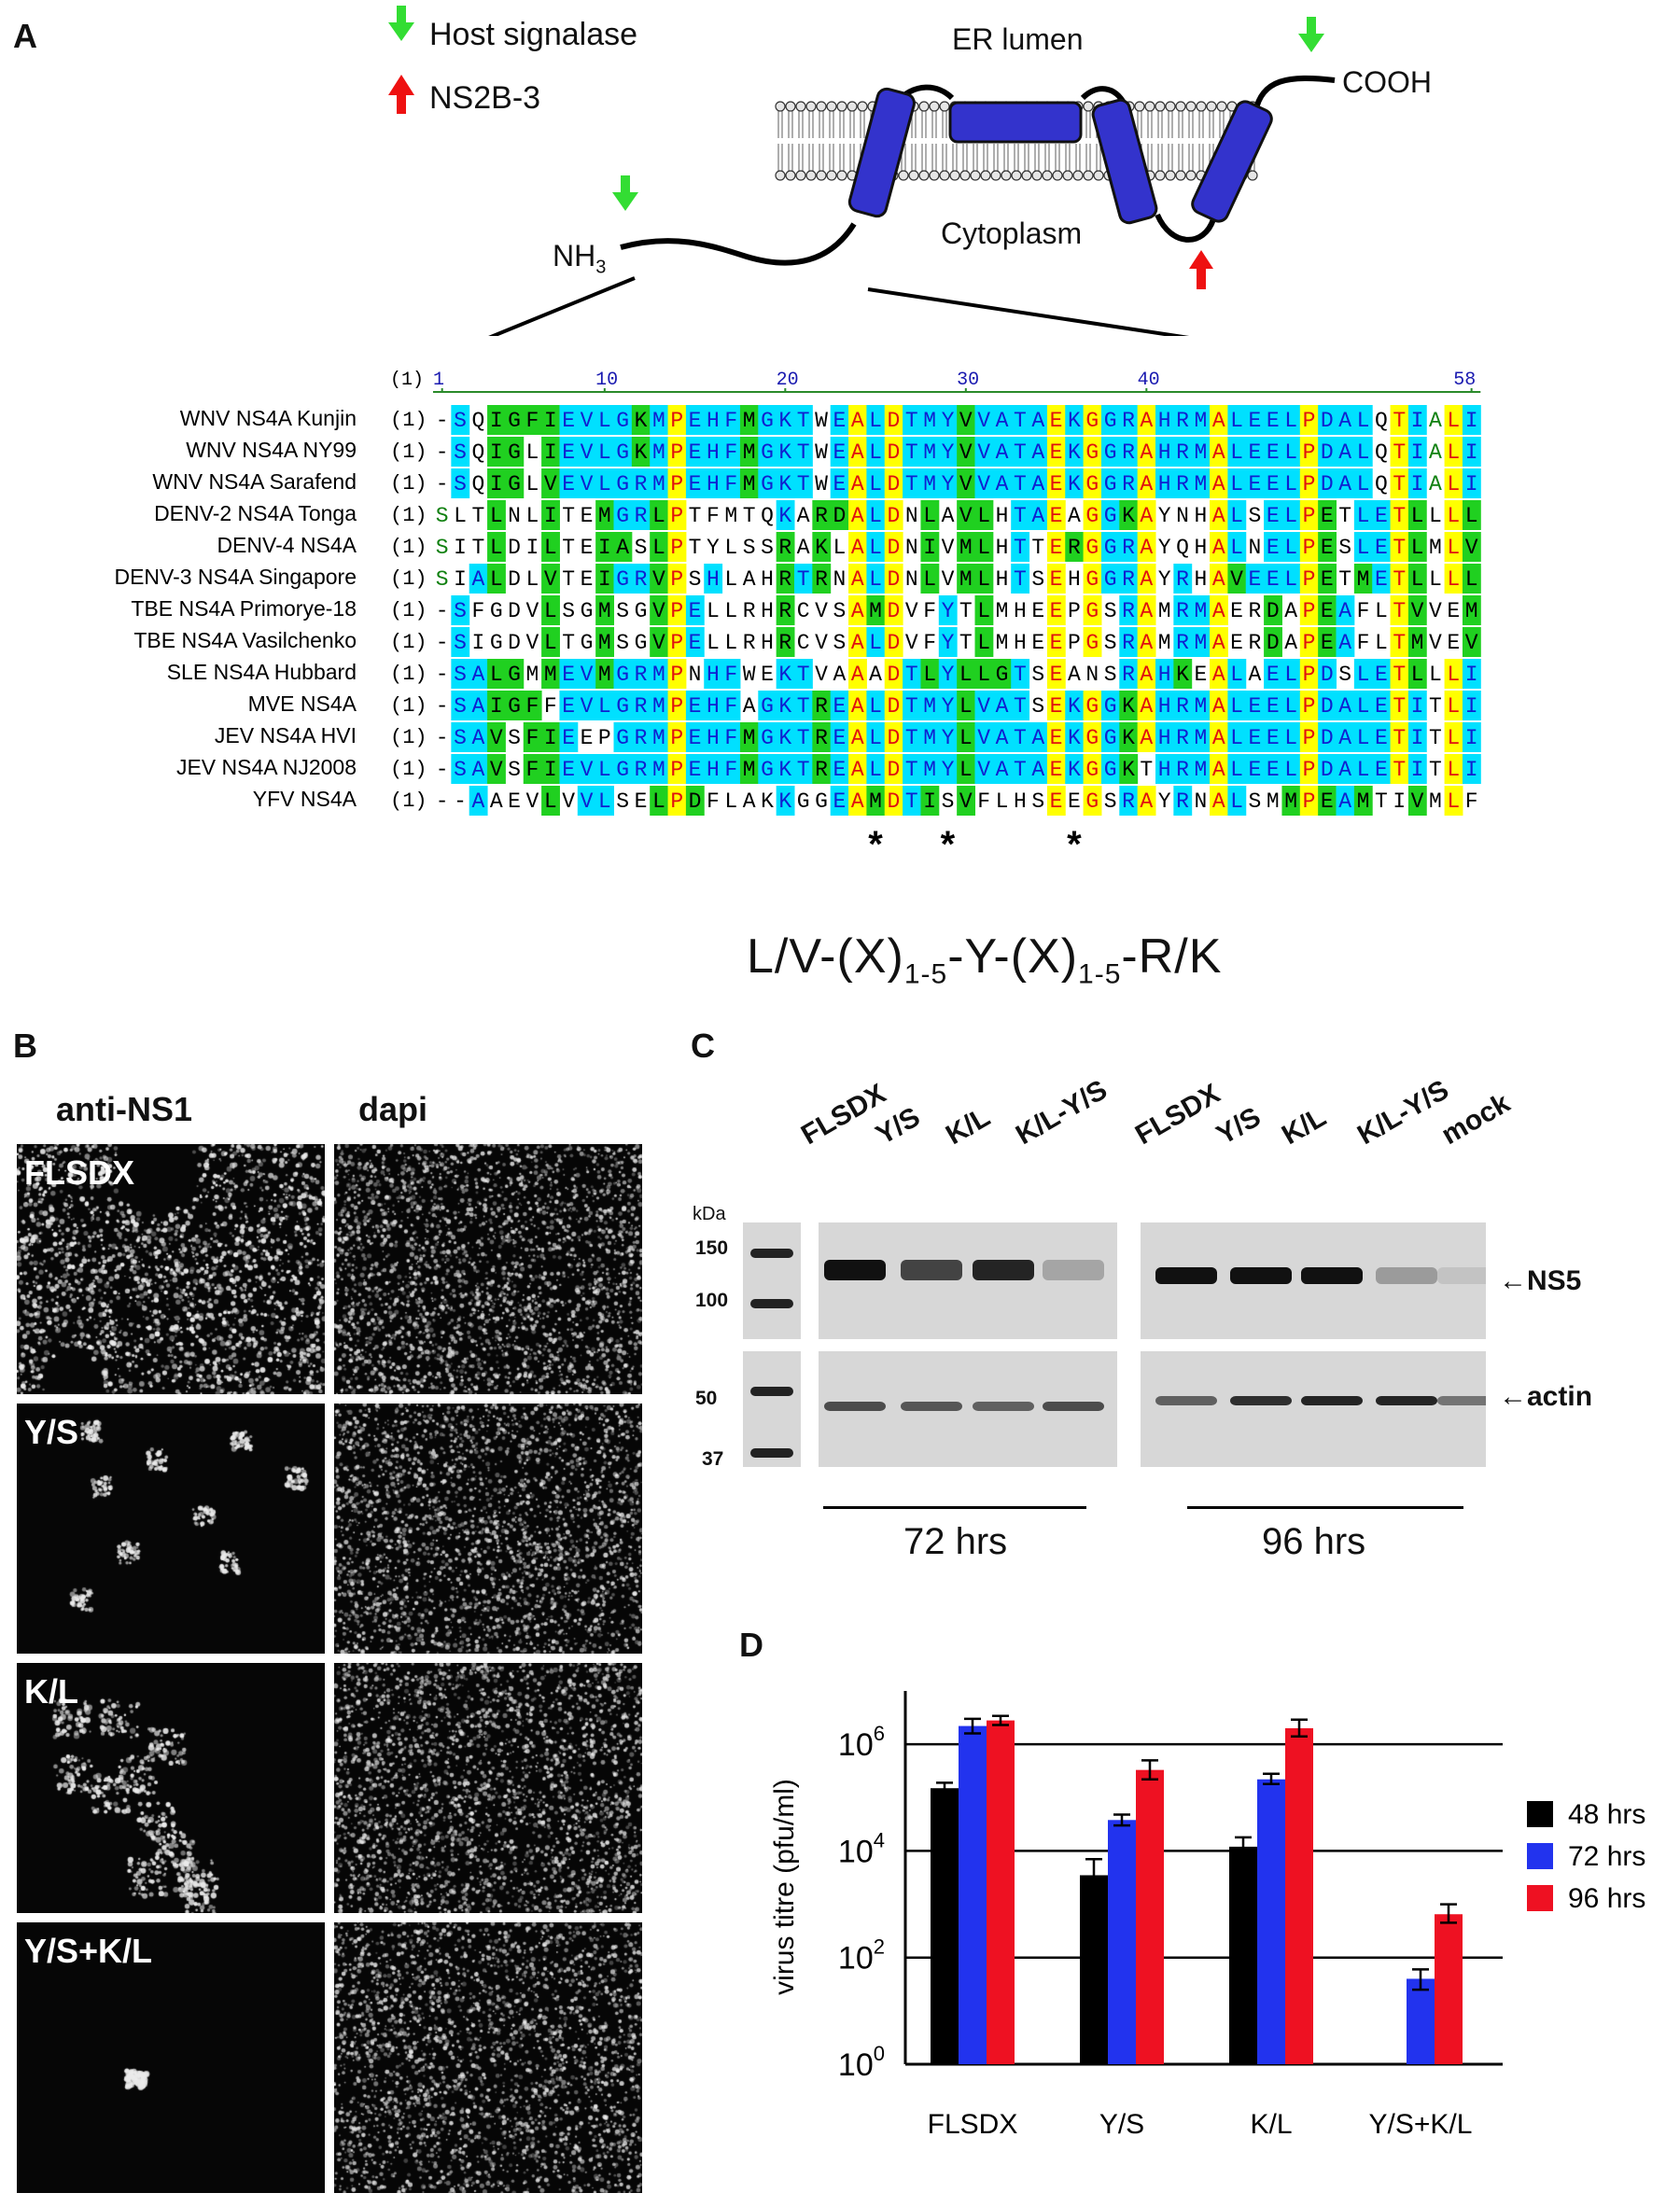 This screenshot has height=2207, width=1680. Describe the element at coordinates (488, 2057) in the screenshot. I see `micrograph-dapi-yskl` at that location.